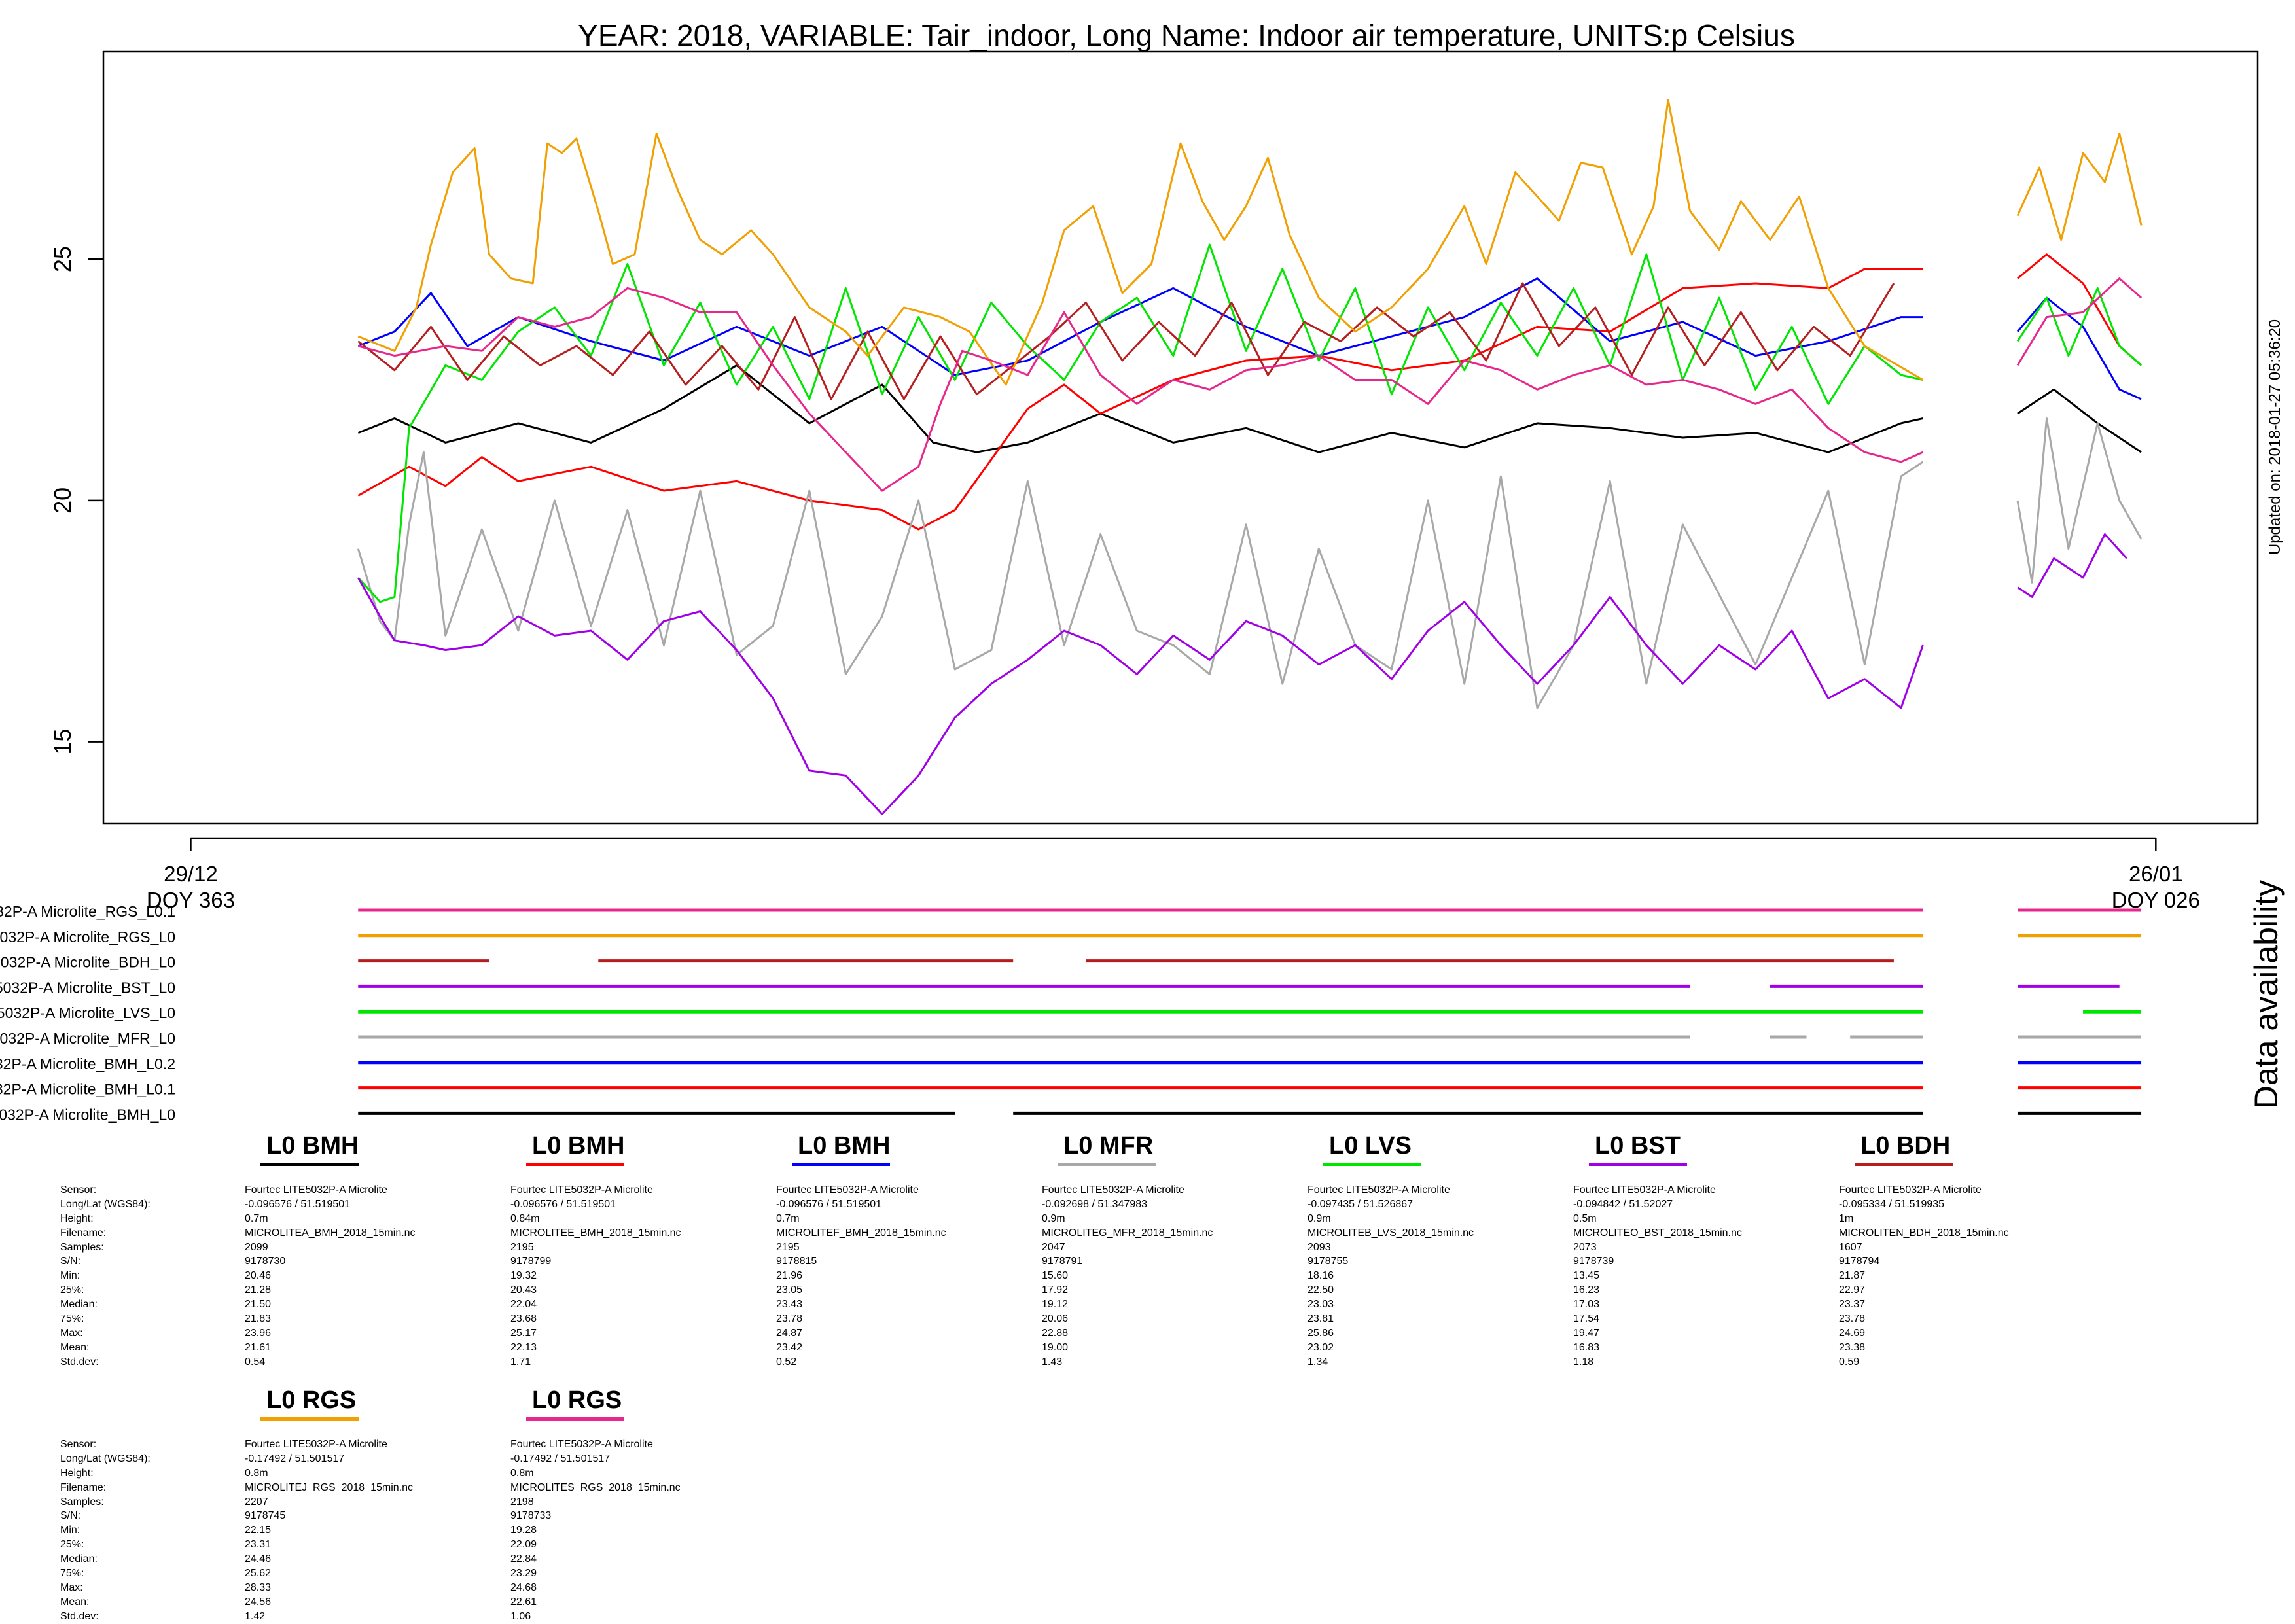  I want to click on field-value: 1.06, so click(520, 1616).